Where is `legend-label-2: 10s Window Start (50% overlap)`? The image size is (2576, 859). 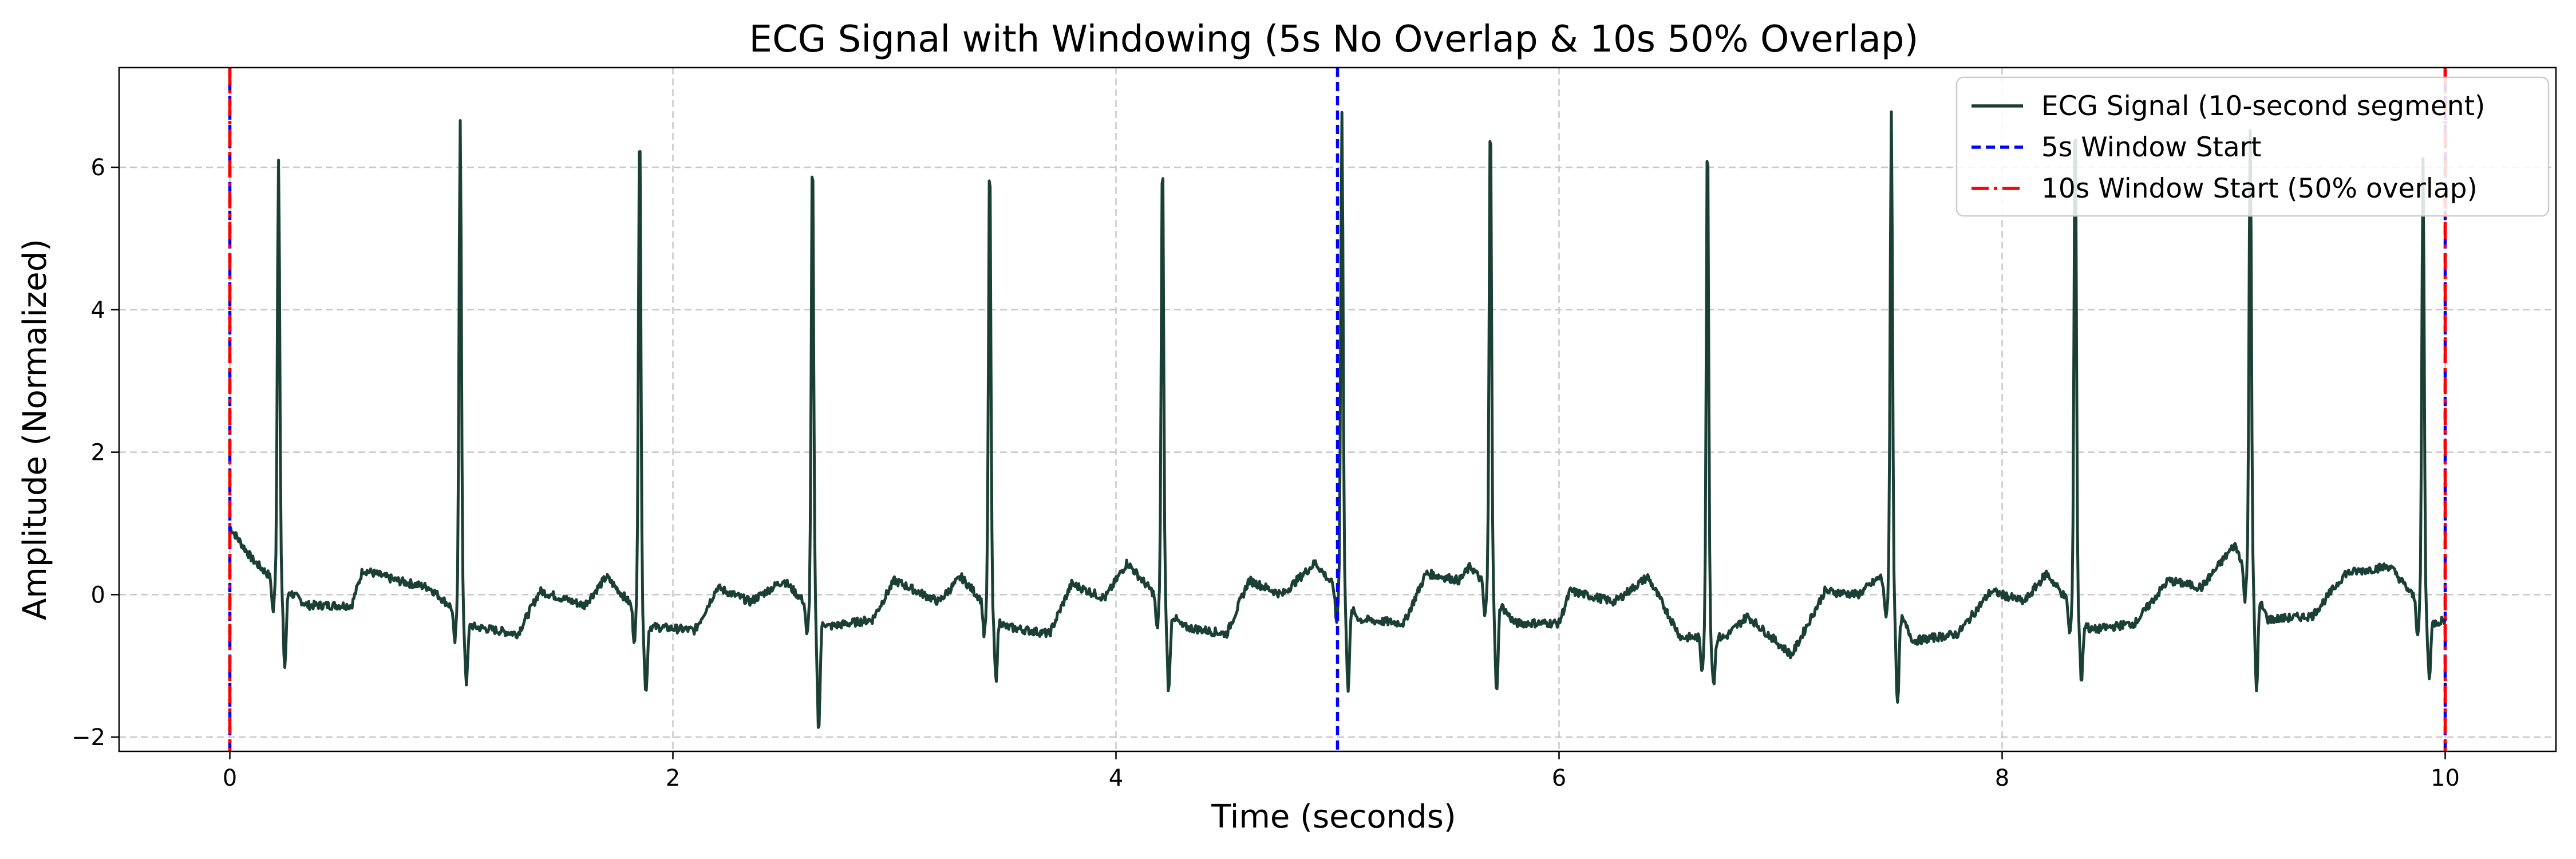
legend-label-2: 10s Window Start (50% overlap) is located at coordinates (2259, 188).